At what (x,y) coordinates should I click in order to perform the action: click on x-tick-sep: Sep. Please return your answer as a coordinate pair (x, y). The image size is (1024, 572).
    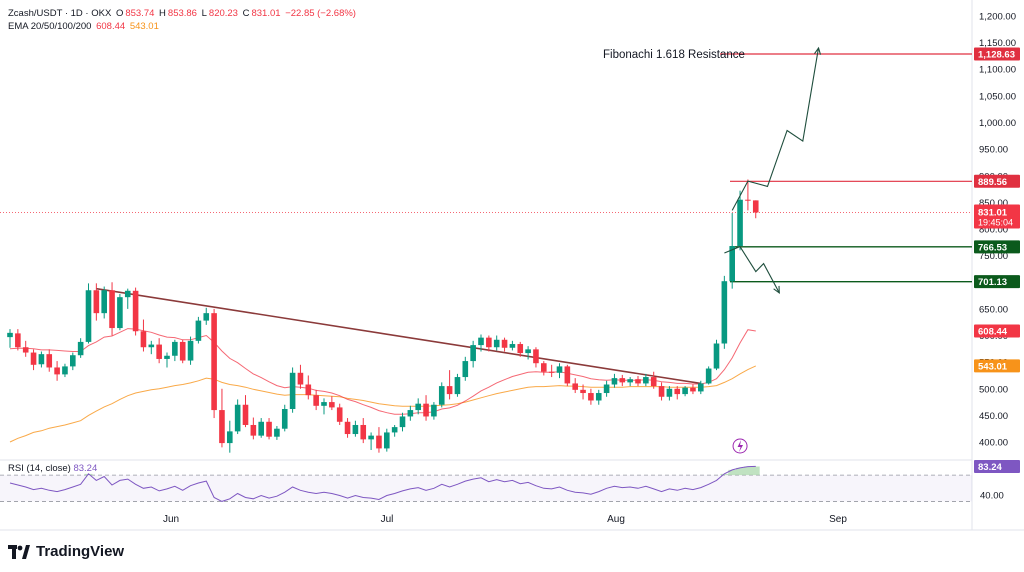
    Looking at the image, I should click on (838, 519).